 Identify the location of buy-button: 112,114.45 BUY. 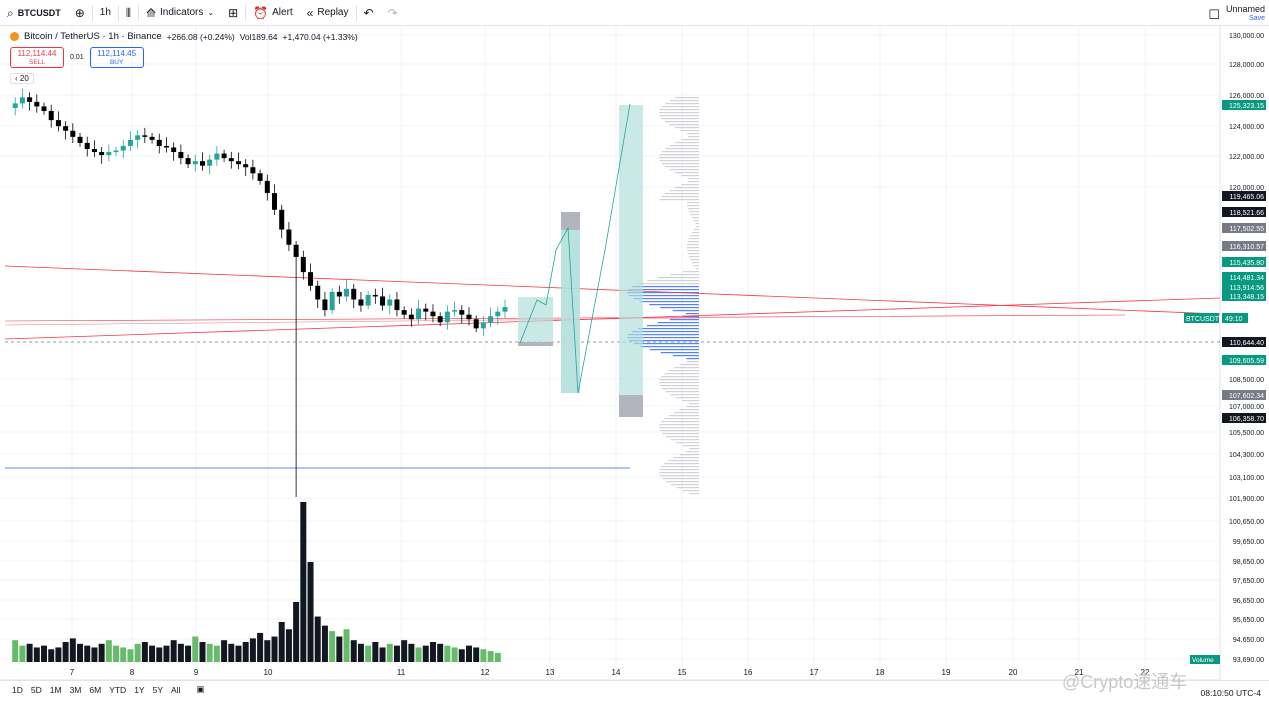
(116, 57).